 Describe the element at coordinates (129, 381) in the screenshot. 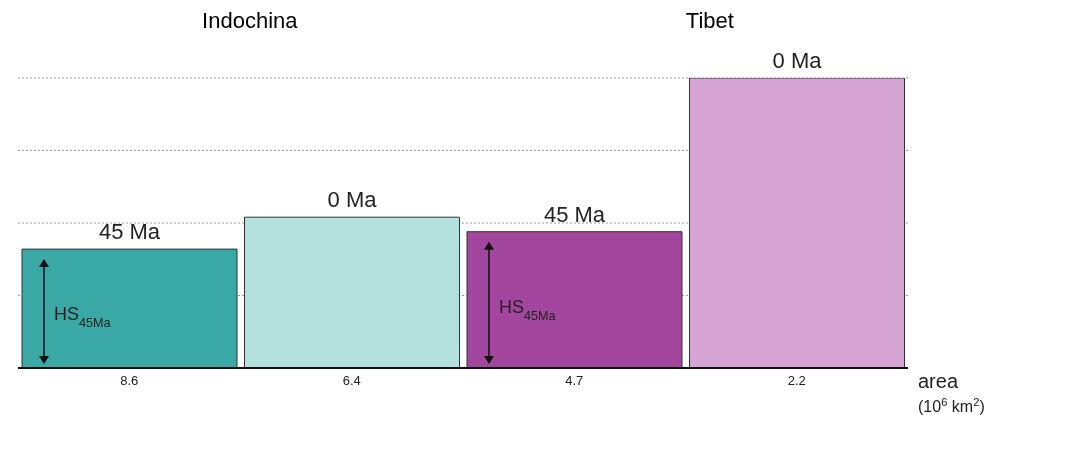

I see `x-tick-label: 8.6` at that location.